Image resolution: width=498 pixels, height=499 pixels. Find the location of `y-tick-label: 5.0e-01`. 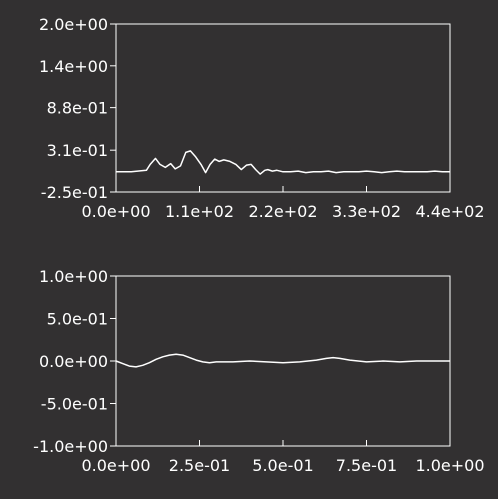

y-tick-label: 5.0e-01 is located at coordinates (77, 319).